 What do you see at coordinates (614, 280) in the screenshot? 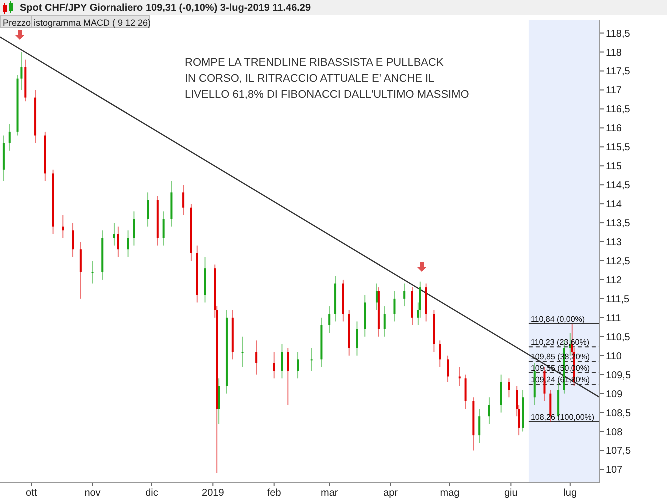
I see `y-tick-label: 112` at bounding box center [614, 280].